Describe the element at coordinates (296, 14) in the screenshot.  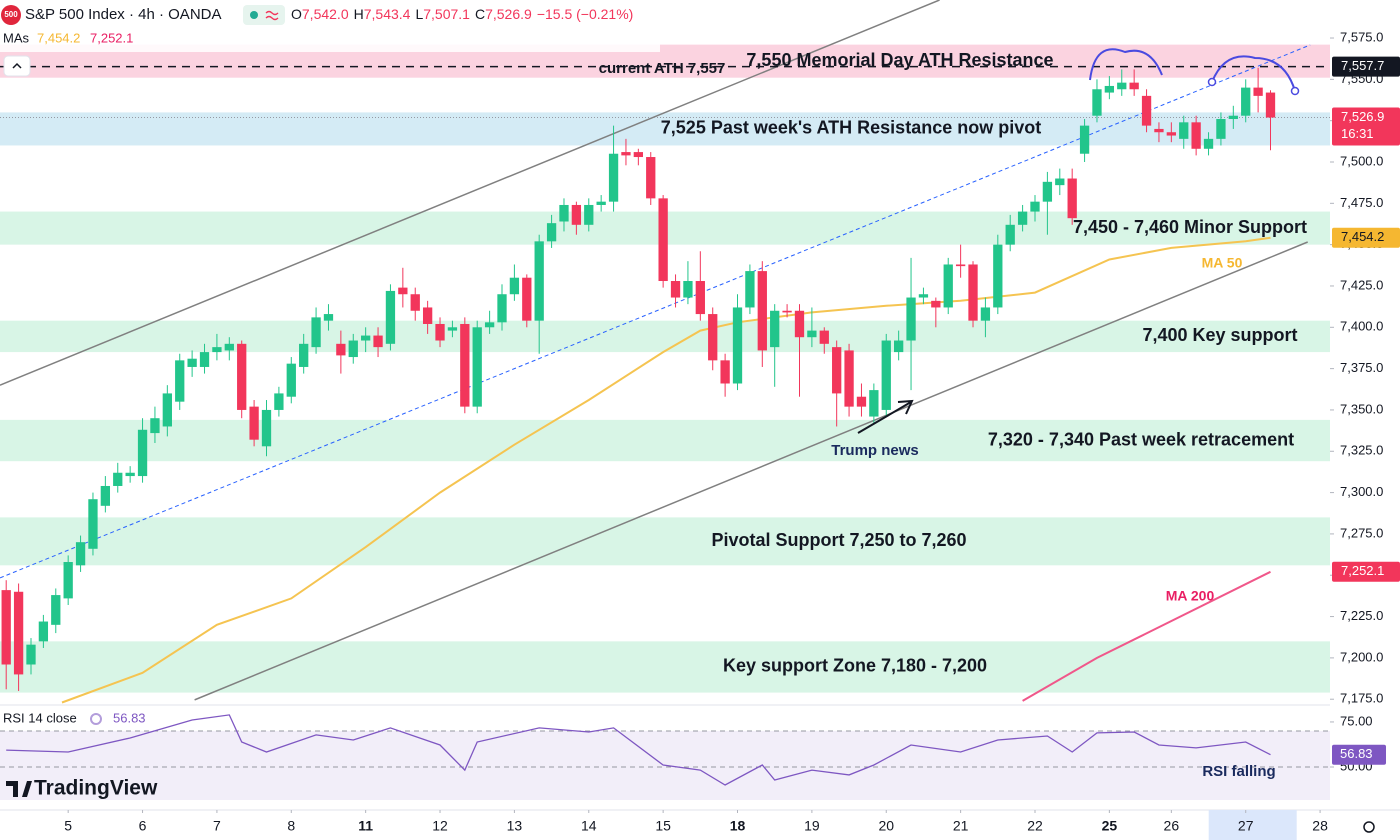
I see `ohlc-key: O` at that location.